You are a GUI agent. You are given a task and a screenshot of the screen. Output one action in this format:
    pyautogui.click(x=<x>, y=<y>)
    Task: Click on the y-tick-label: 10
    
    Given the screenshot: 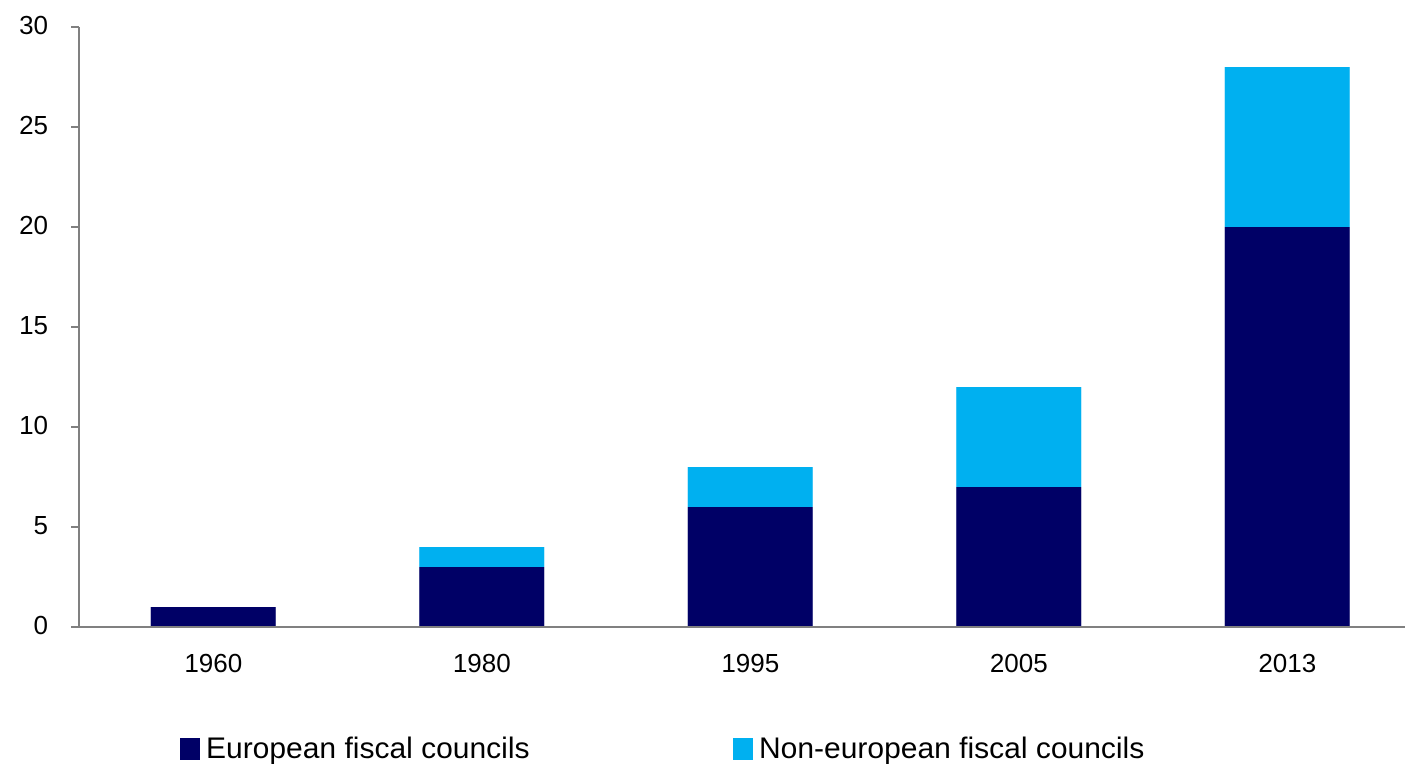 What is the action you would take?
    pyautogui.click(x=33, y=425)
    